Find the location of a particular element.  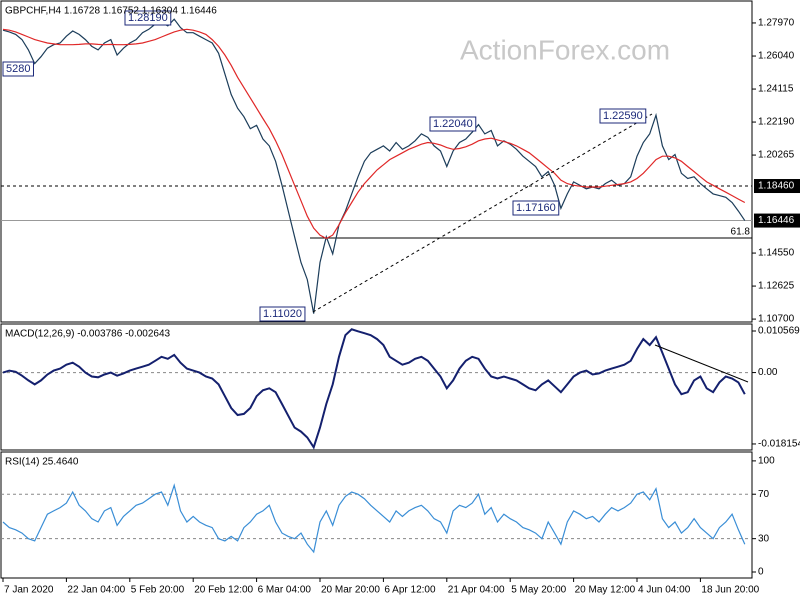

macd-trend-line is located at coordinates (701, 363).